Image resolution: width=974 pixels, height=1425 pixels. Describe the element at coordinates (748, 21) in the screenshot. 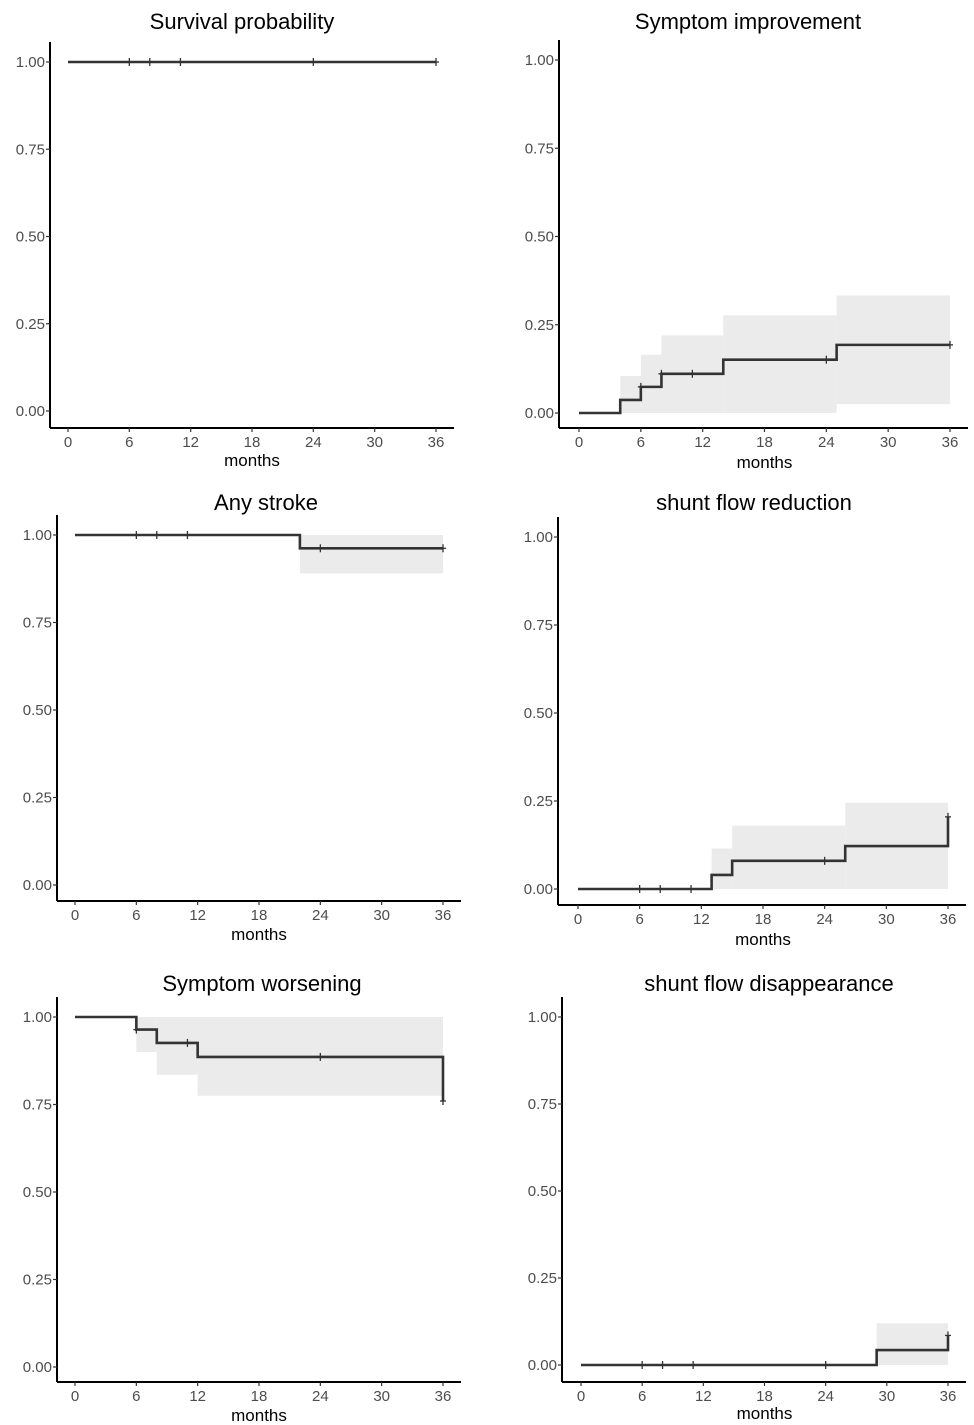

I see `panel-title: Symptom improvement` at that location.